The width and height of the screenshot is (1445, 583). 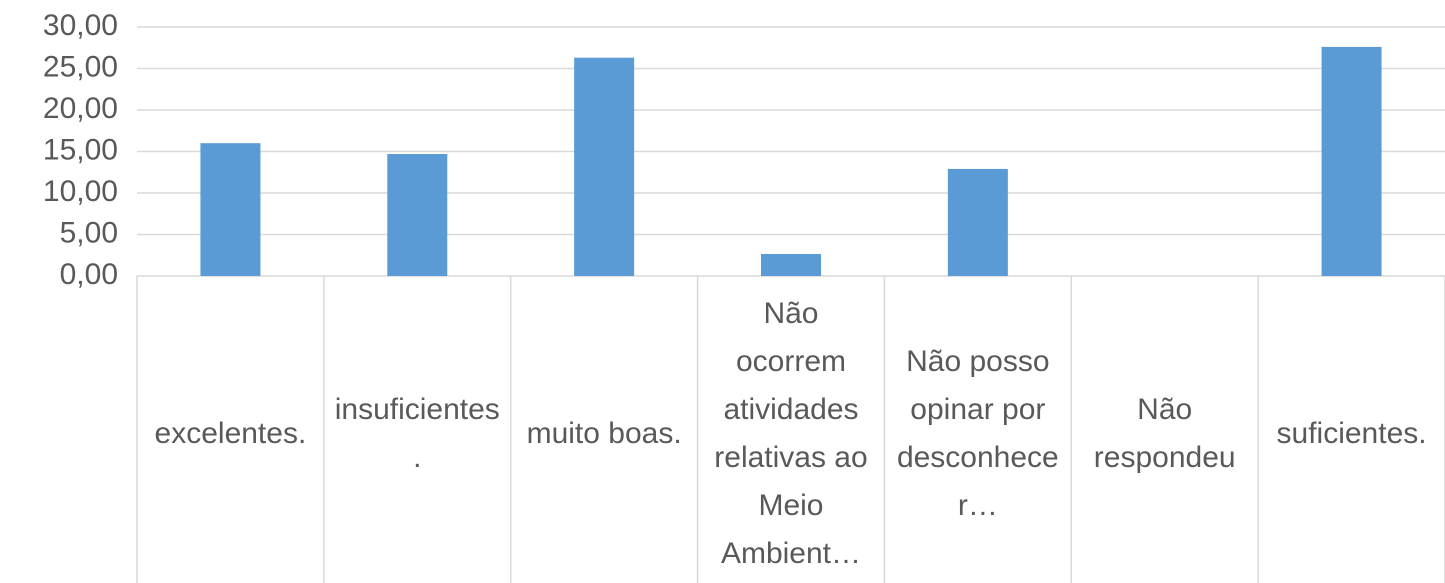 What do you see at coordinates (80, 25) in the screenshot?
I see `y-tick-label: 30,00` at bounding box center [80, 25].